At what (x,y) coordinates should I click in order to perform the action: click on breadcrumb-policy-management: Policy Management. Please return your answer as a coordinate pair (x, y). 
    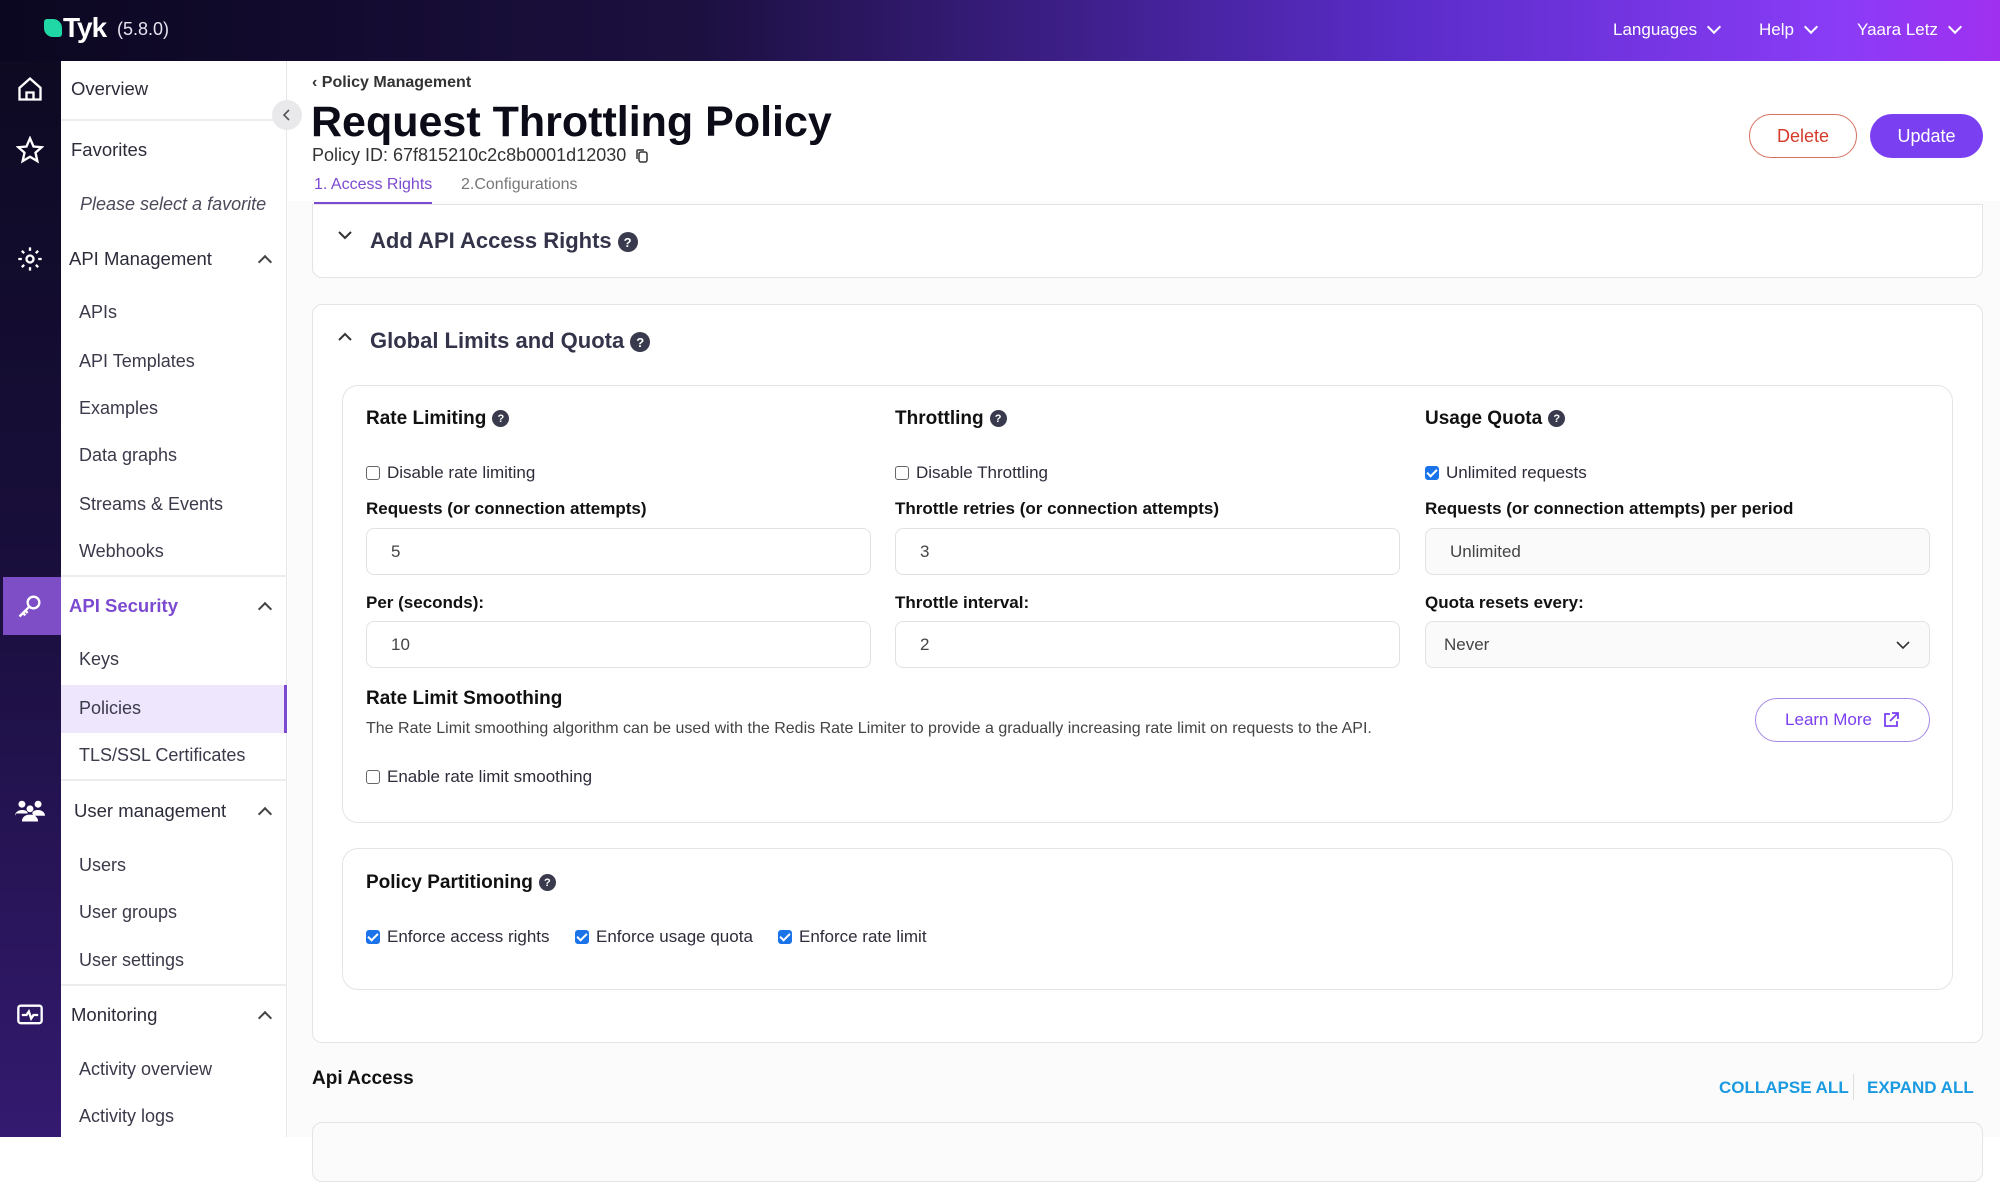
    Looking at the image, I should click on (396, 82).